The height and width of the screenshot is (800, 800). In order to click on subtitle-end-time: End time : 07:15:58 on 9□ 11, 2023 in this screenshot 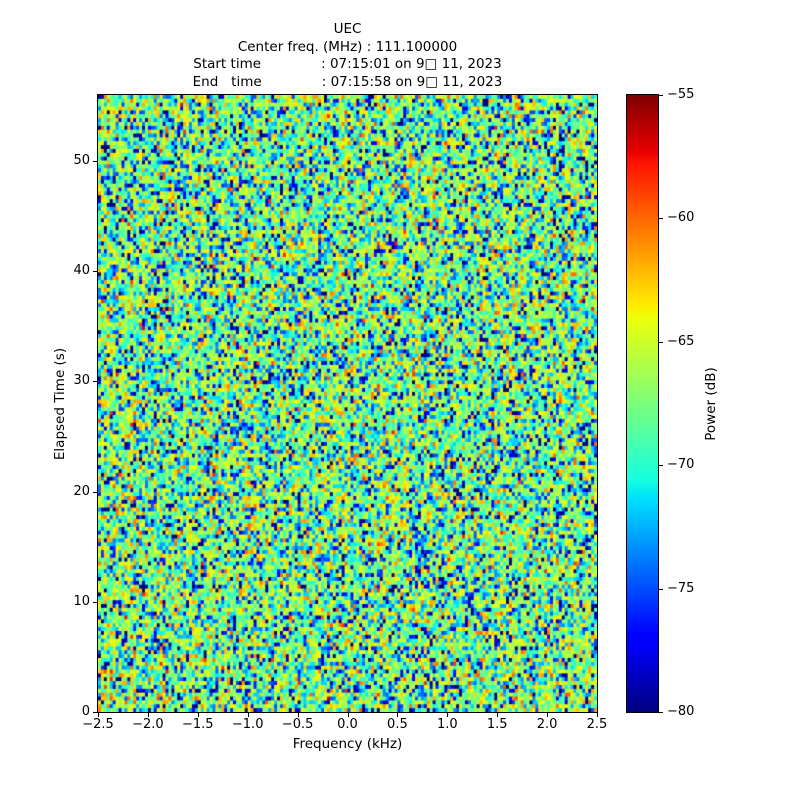, I will do `click(347, 81)`.